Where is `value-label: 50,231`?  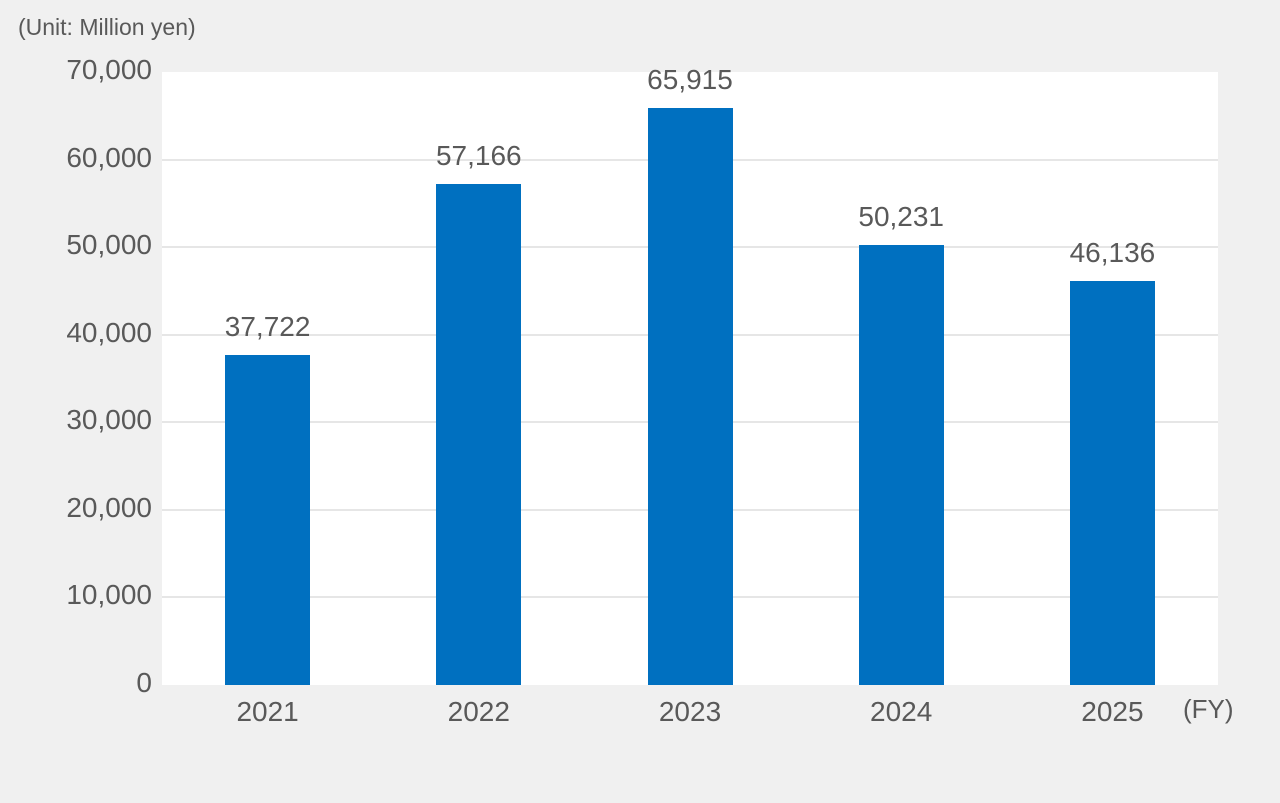 value-label: 50,231 is located at coordinates (901, 217).